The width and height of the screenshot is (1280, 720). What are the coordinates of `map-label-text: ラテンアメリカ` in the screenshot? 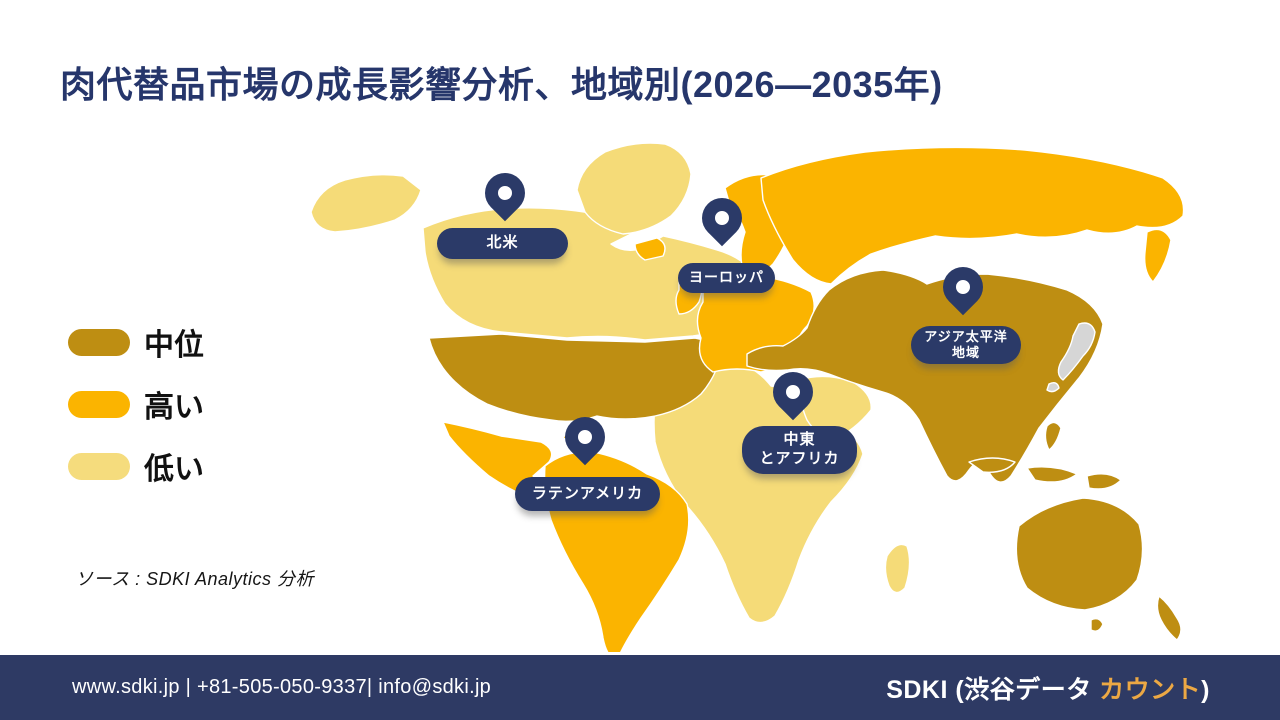 It's located at (587, 493).